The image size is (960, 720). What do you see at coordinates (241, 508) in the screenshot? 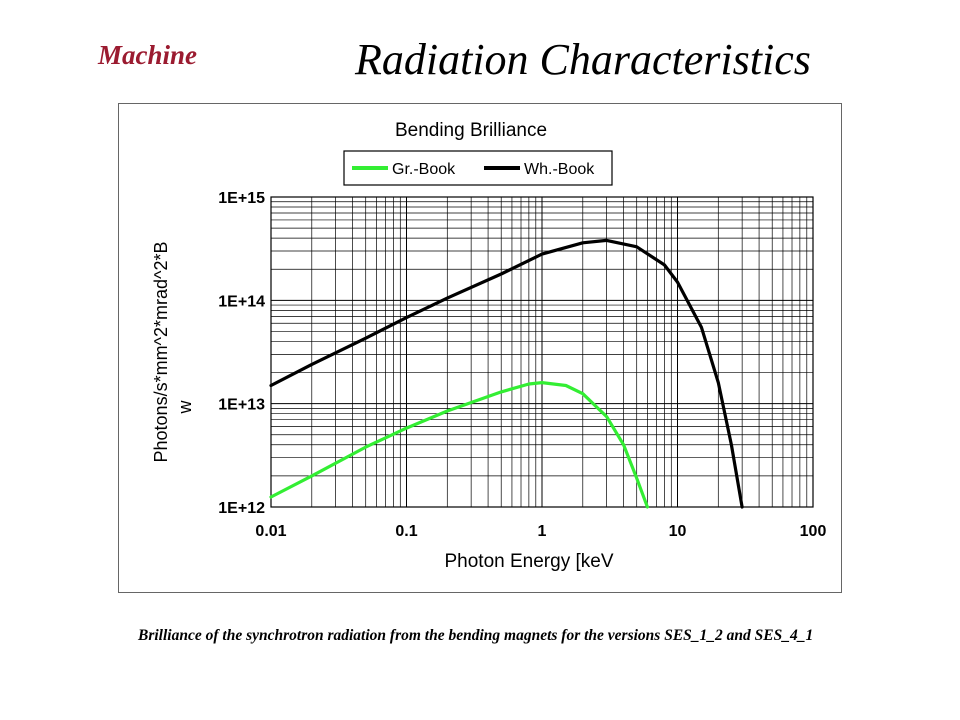
I see `y-tick-label: 1E+12` at bounding box center [241, 508].